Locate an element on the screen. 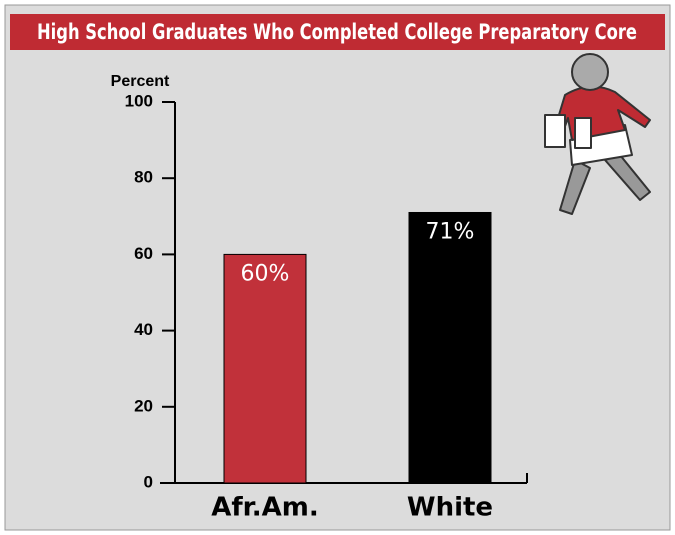  clip-art is located at coordinates (597, 134).